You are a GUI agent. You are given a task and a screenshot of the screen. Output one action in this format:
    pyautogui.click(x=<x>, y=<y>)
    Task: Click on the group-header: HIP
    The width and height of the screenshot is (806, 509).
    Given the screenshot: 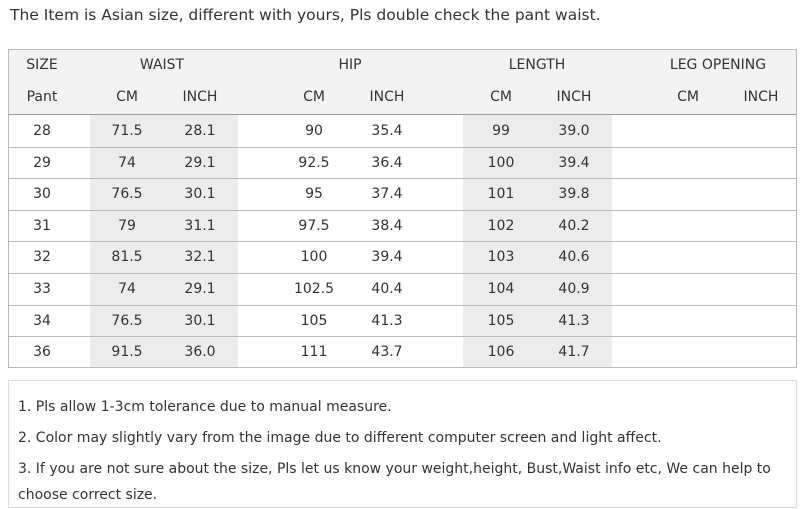 What is the action you would take?
    pyautogui.click(x=350, y=65)
    